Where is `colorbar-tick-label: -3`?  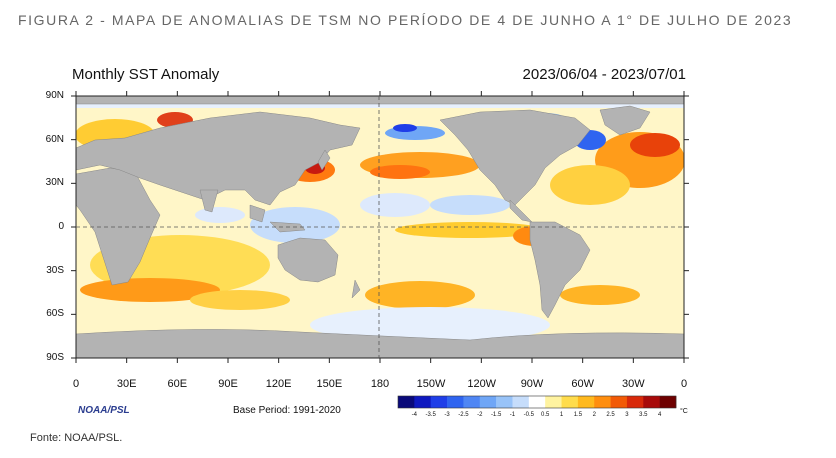 colorbar-tick-label: -3 is located at coordinates (447, 415).